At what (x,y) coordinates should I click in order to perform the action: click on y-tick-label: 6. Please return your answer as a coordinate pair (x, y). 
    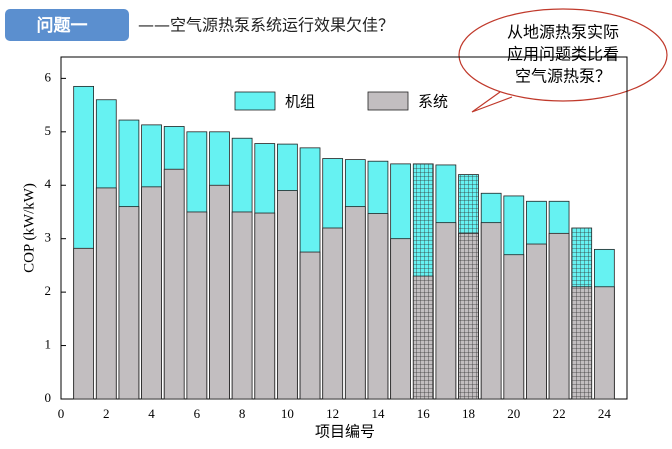
    Looking at the image, I should click on (48, 76).